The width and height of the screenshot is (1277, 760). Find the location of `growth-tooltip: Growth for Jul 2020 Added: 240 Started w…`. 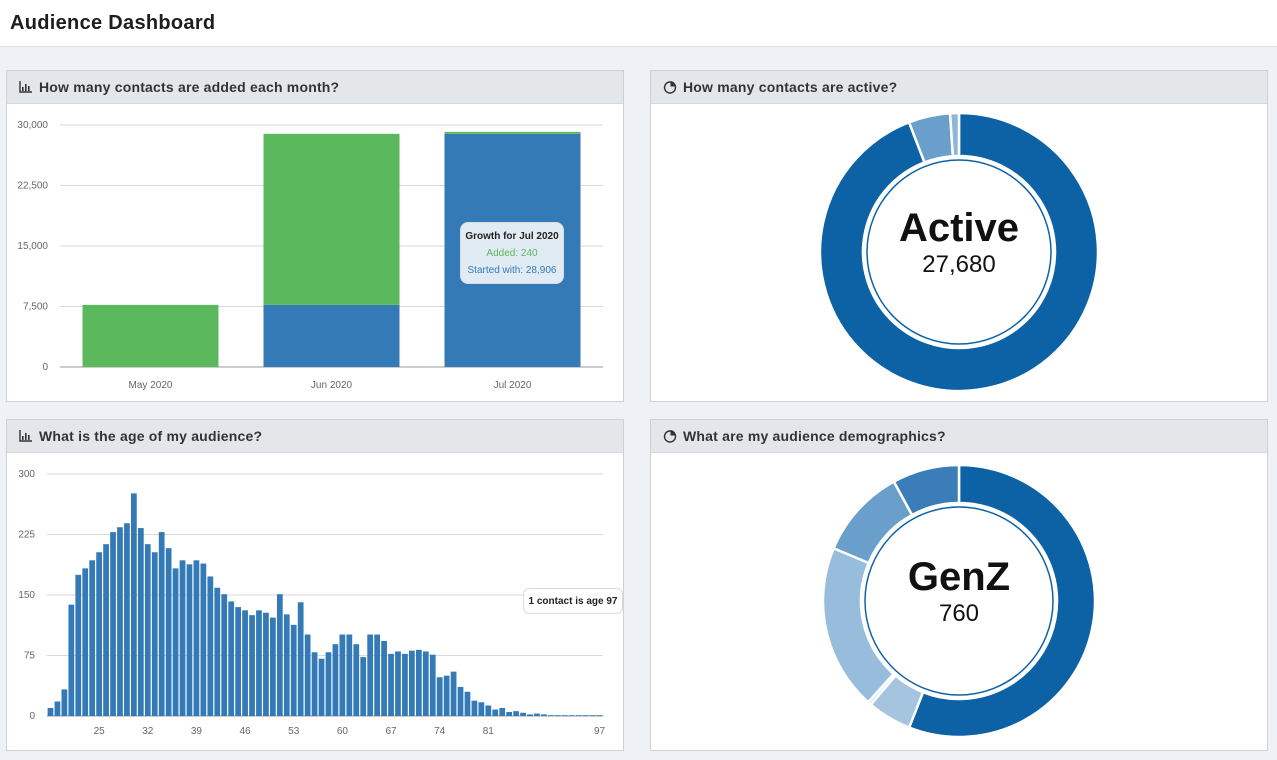

growth-tooltip: Growth for Jul 2020 Added: 240 Started w… is located at coordinates (512, 253).